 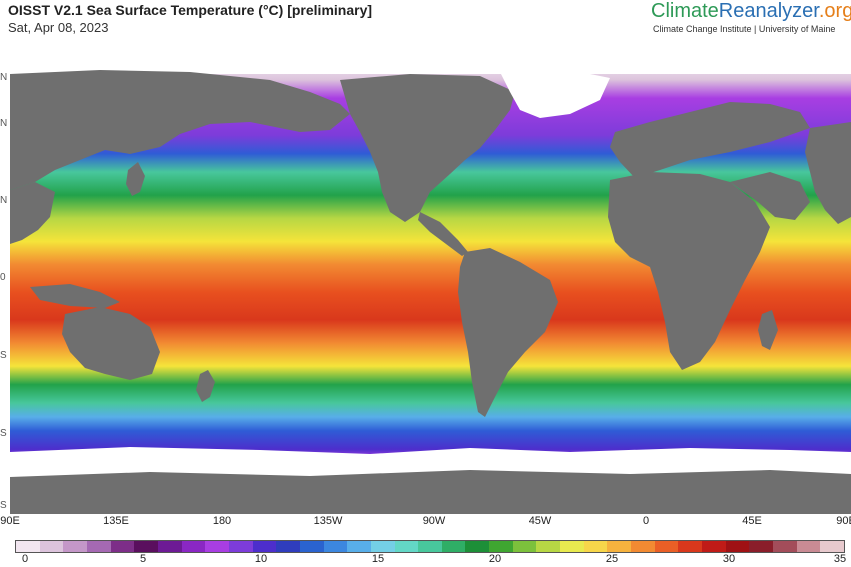 I want to click on madagascar-landmass, so click(x=768, y=330).